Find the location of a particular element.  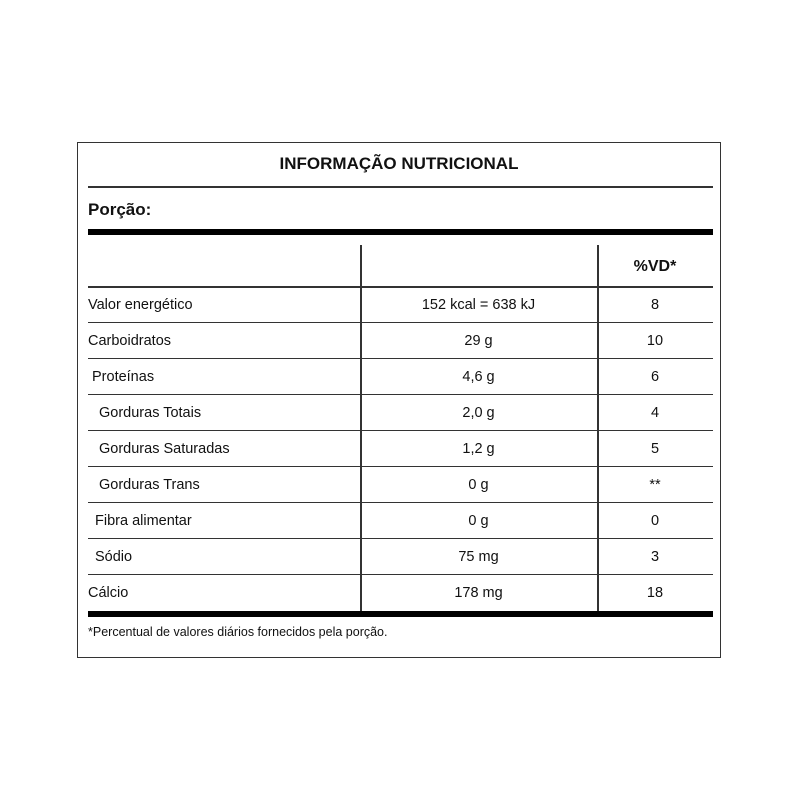

nutrient-vd: 10 is located at coordinates (655, 341).